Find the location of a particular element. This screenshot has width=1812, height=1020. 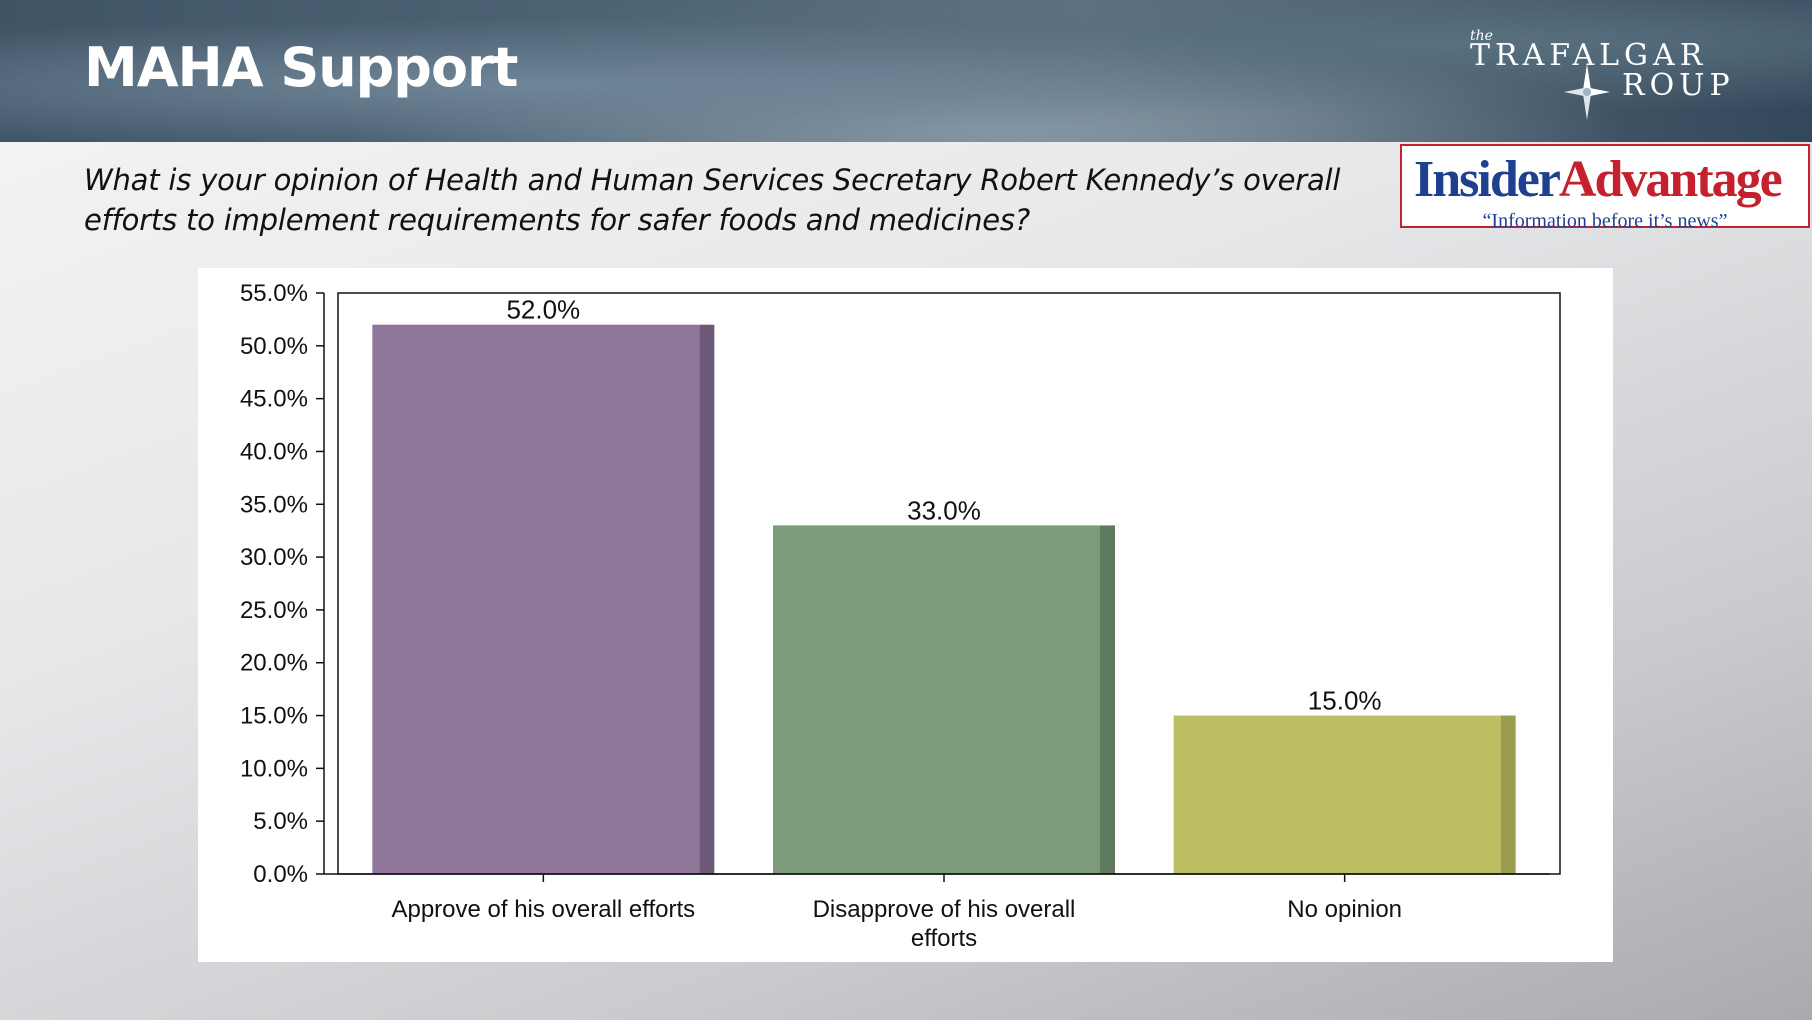

insider-tagline: “Information before it’s news” is located at coordinates (1605, 221).